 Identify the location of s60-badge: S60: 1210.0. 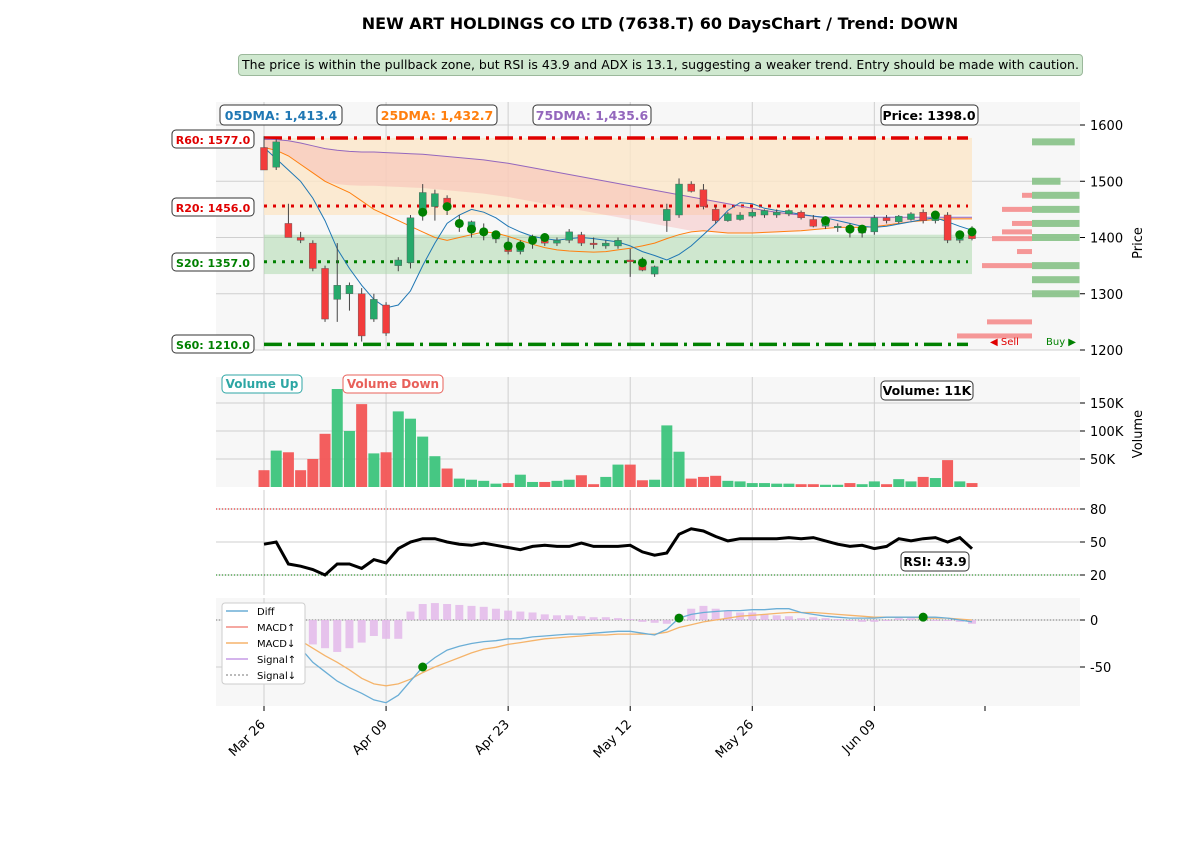
(213, 344).